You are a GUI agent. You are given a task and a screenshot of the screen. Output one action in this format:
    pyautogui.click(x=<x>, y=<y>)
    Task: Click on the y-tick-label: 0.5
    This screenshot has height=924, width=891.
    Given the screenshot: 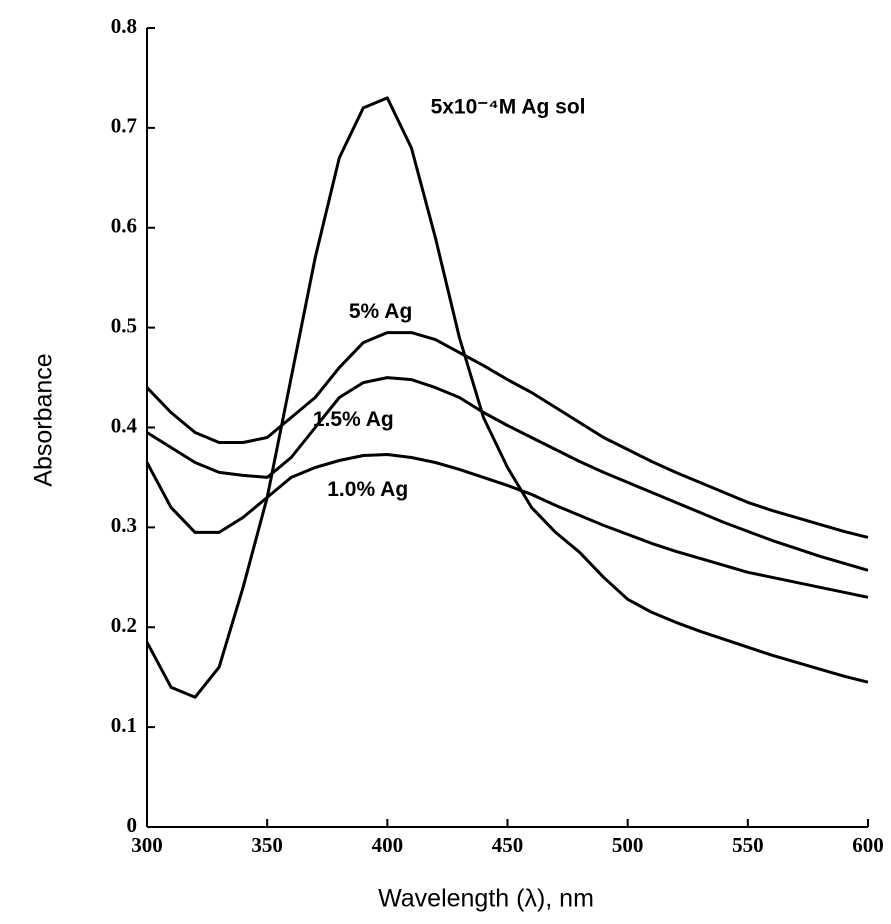 What is the action you would take?
    pyautogui.click(x=124, y=325)
    